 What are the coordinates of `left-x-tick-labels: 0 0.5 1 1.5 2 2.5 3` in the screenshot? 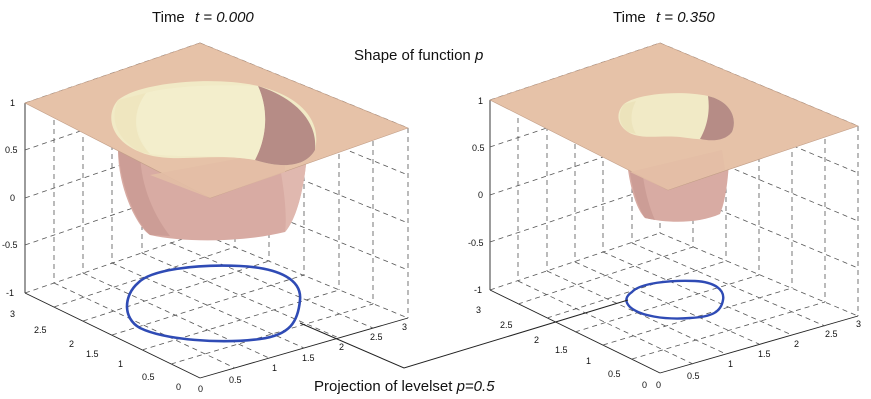 It's located at (302, 358).